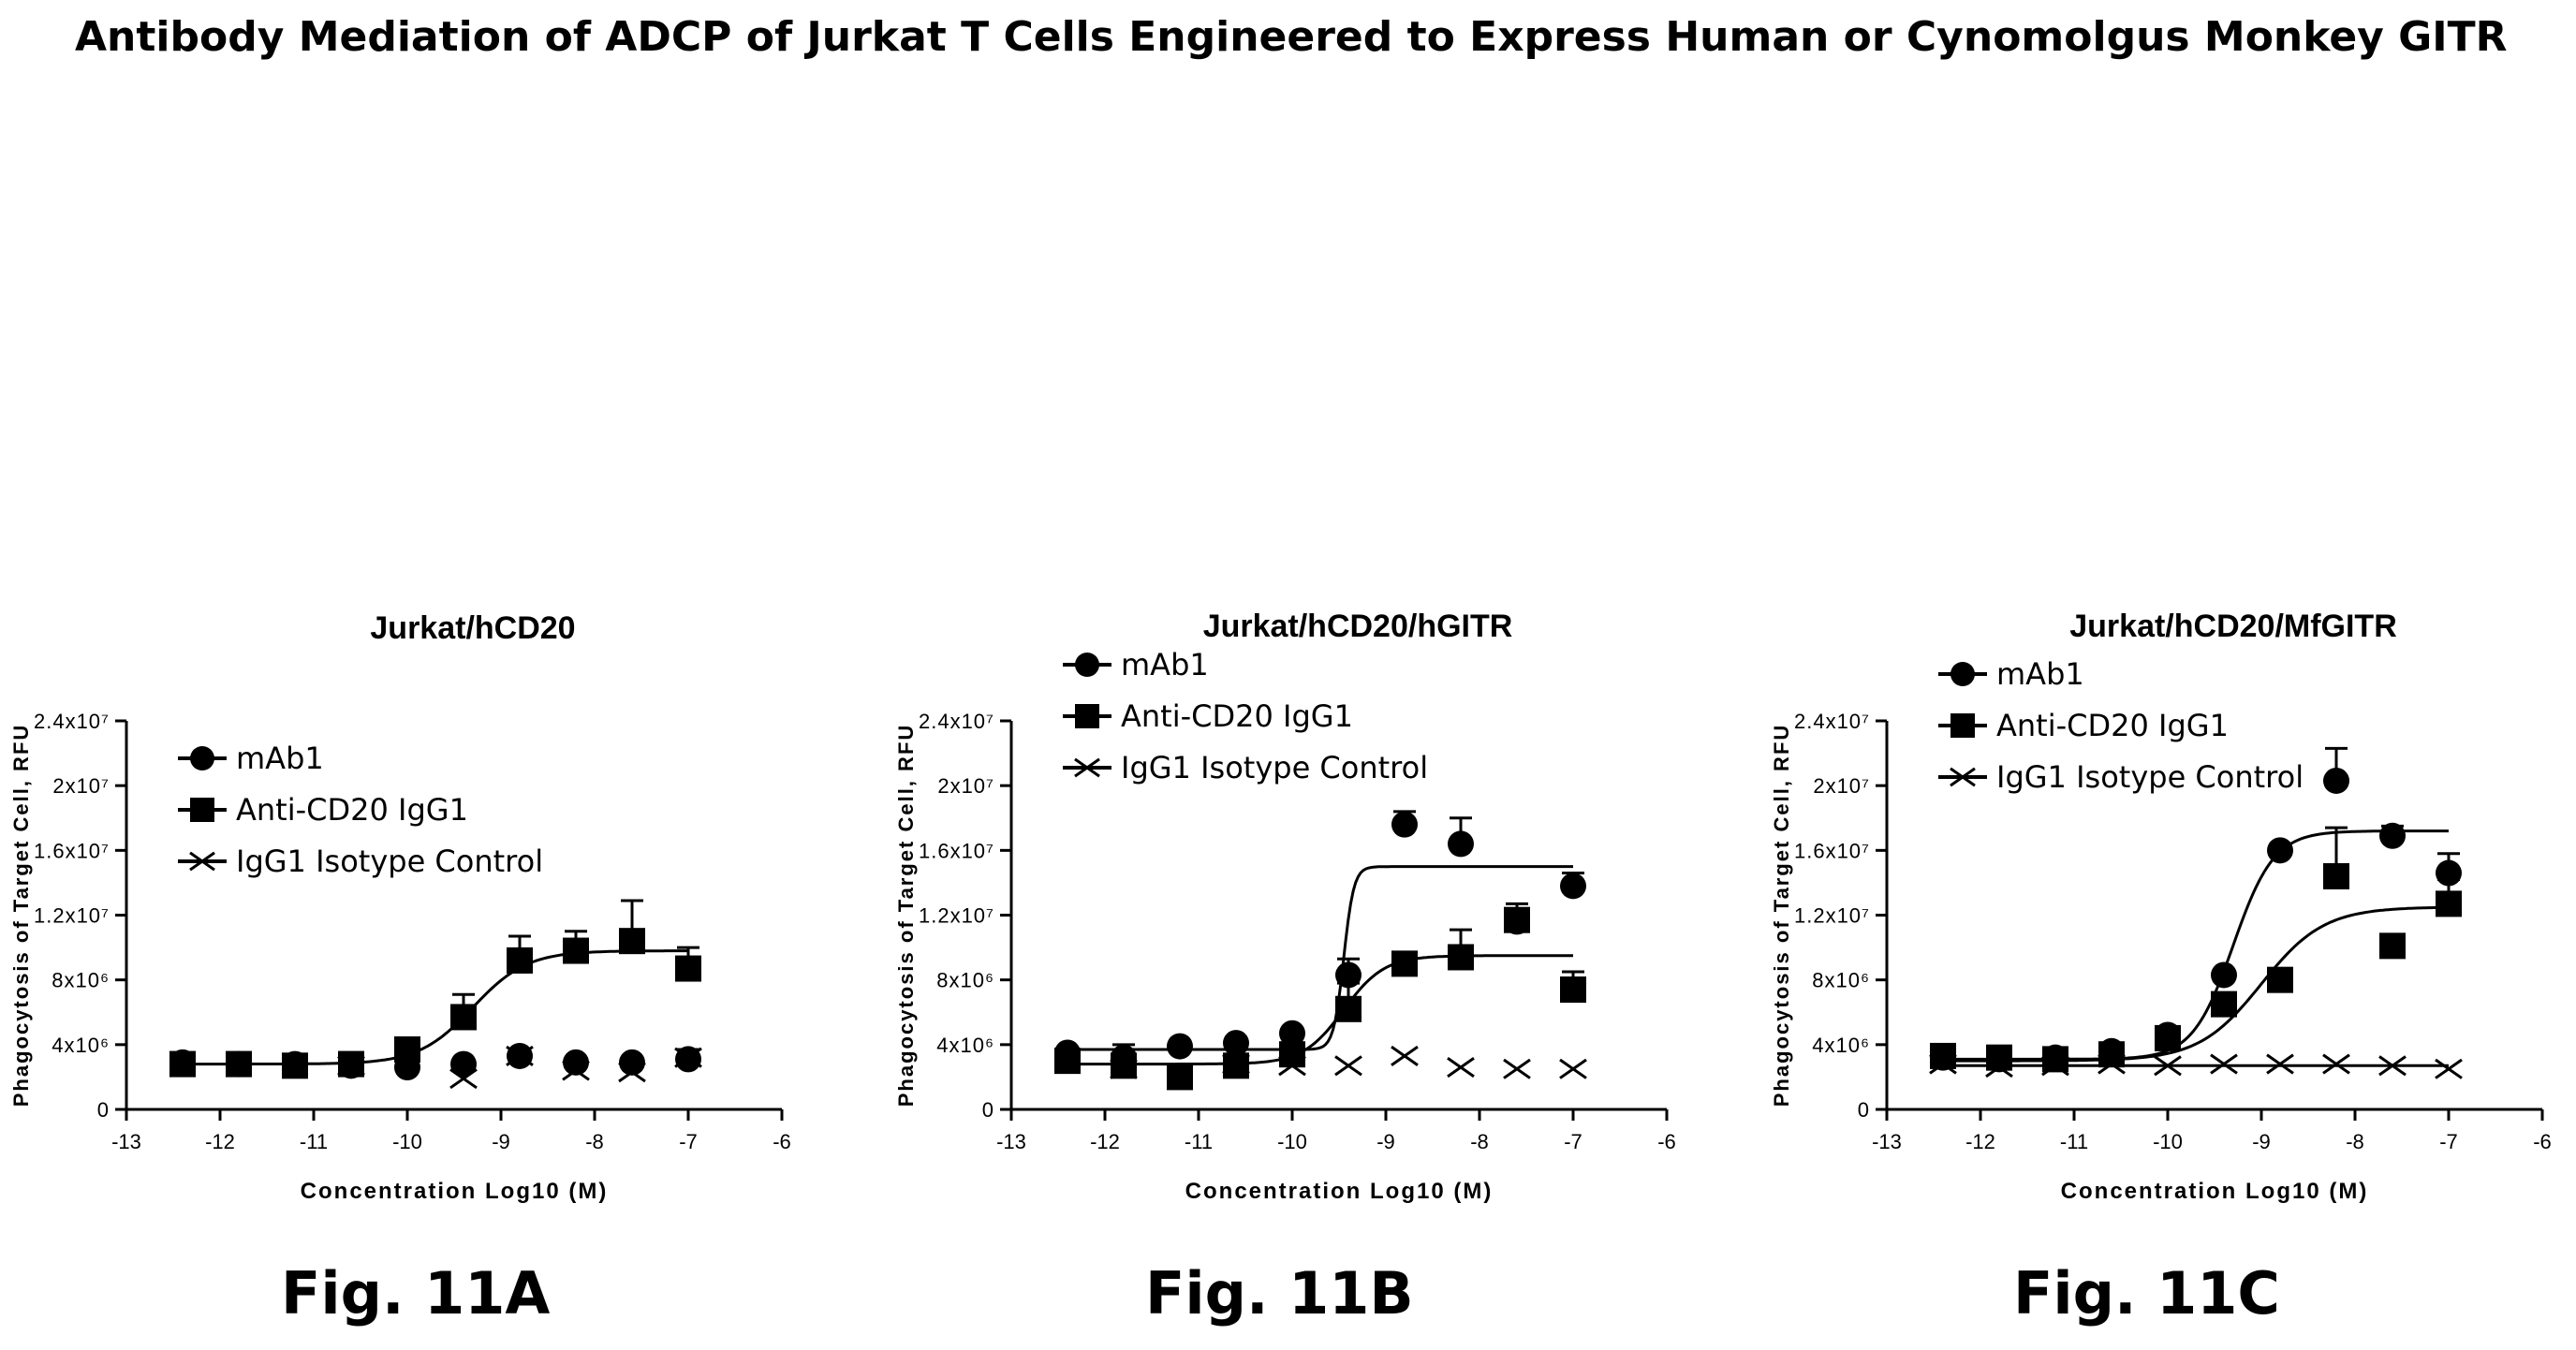  What do you see at coordinates (1105, 1141) in the screenshot?
I see `x-tick-label: -12` at bounding box center [1105, 1141].